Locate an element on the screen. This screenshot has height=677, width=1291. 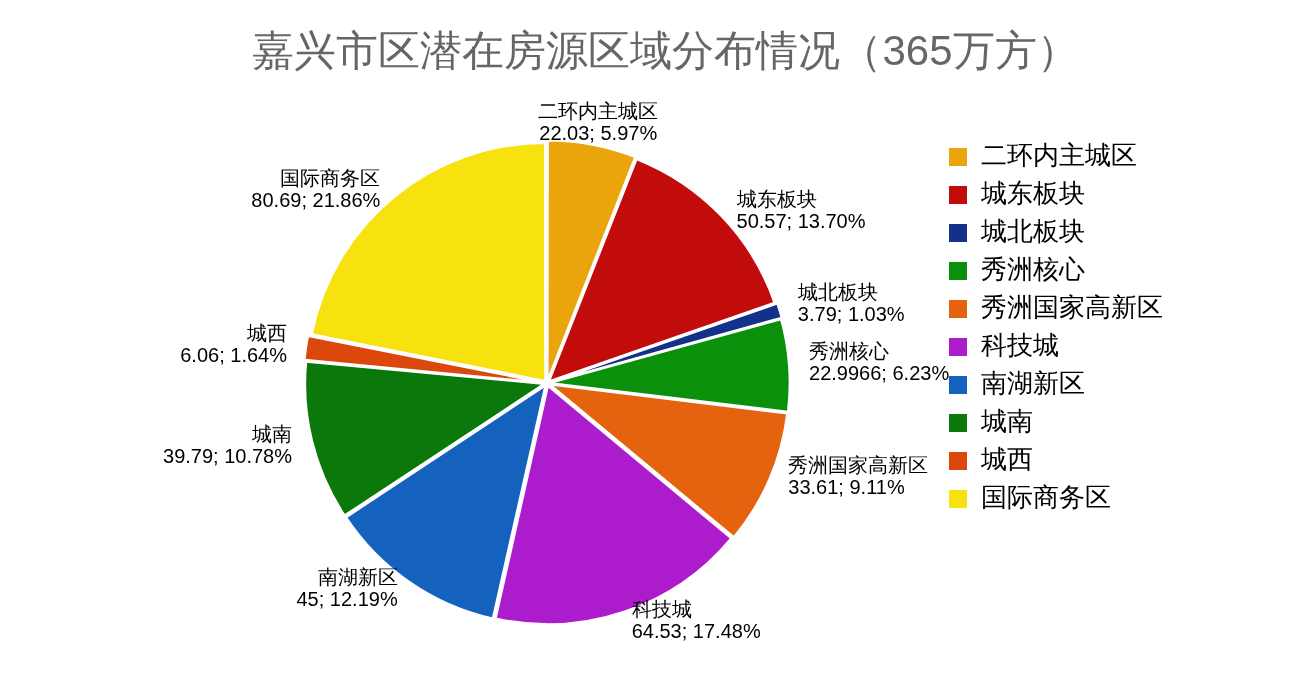
legend-label: 国际商务区 is located at coordinates (1046, 497).